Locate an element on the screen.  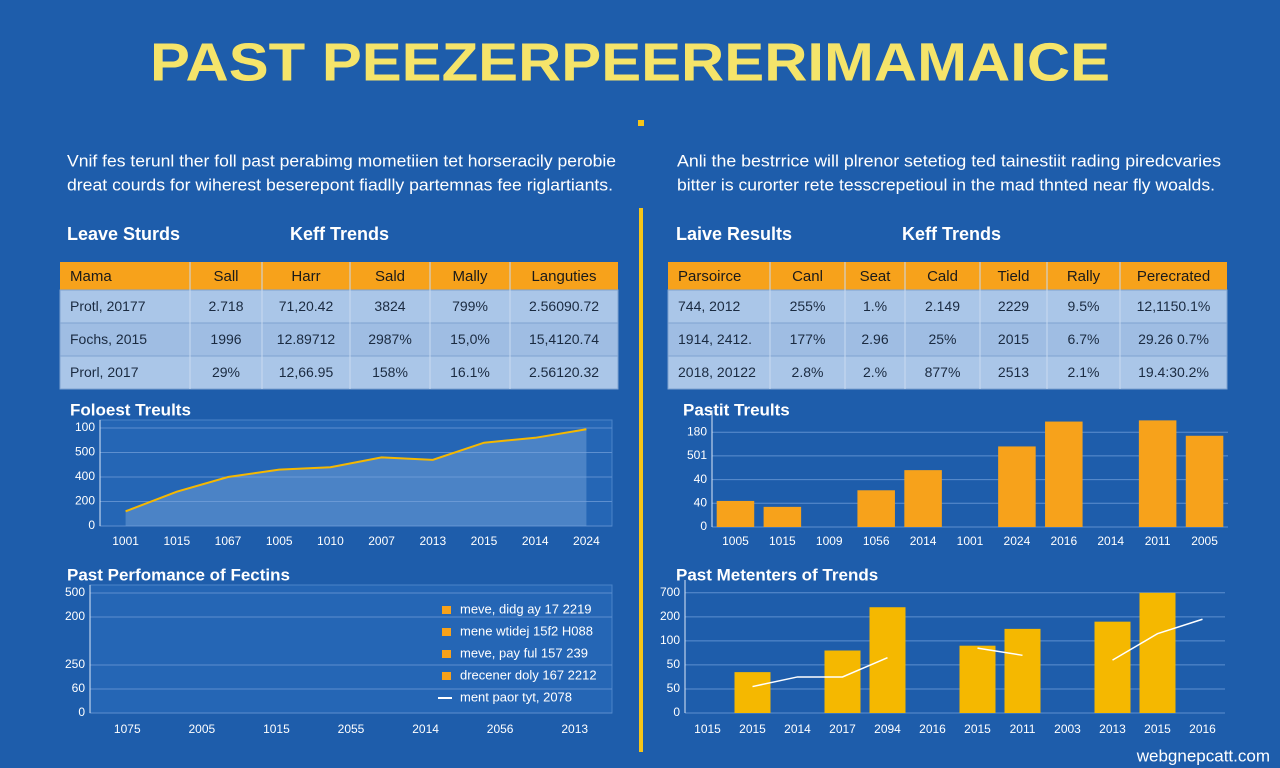
table-cell: 799% is located at coordinates (470, 306).